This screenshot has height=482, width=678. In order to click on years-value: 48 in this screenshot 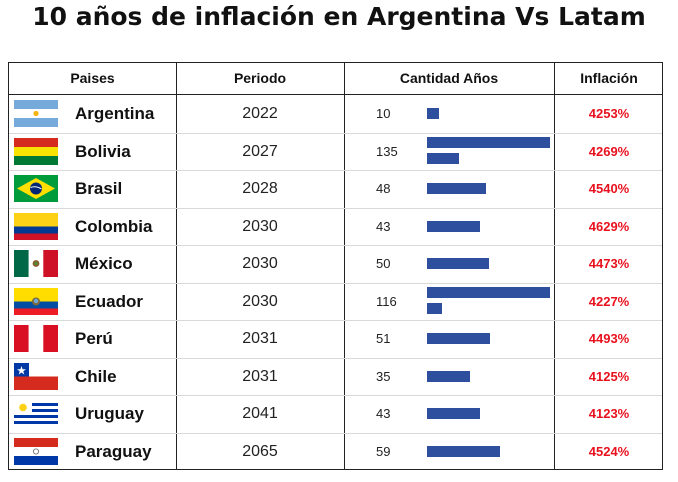, I will do `click(383, 188)`.